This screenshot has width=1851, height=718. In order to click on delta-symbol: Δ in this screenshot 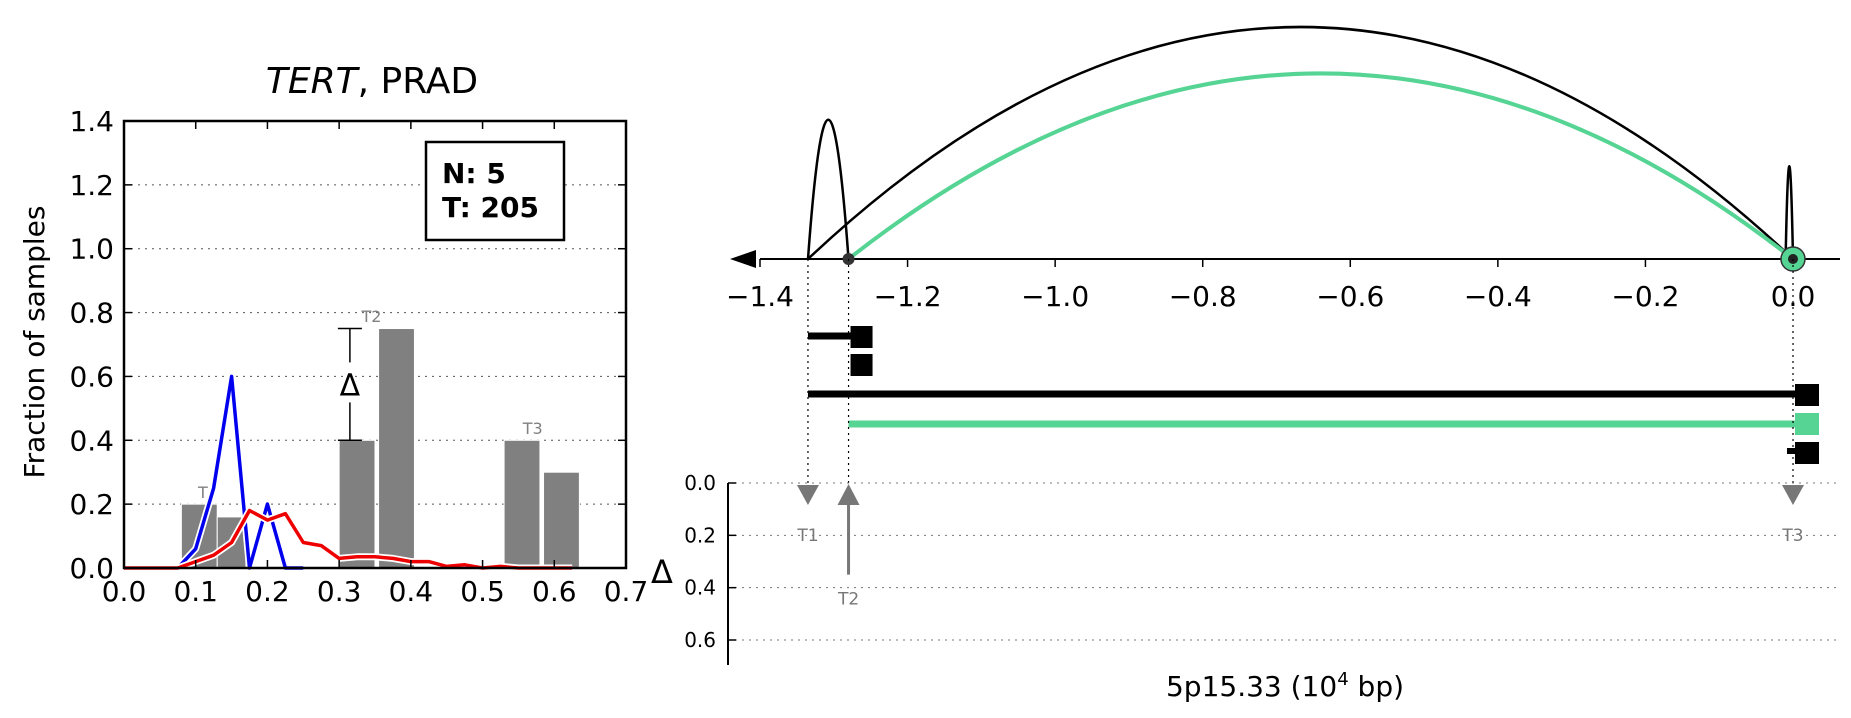, I will do `click(350, 385)`.